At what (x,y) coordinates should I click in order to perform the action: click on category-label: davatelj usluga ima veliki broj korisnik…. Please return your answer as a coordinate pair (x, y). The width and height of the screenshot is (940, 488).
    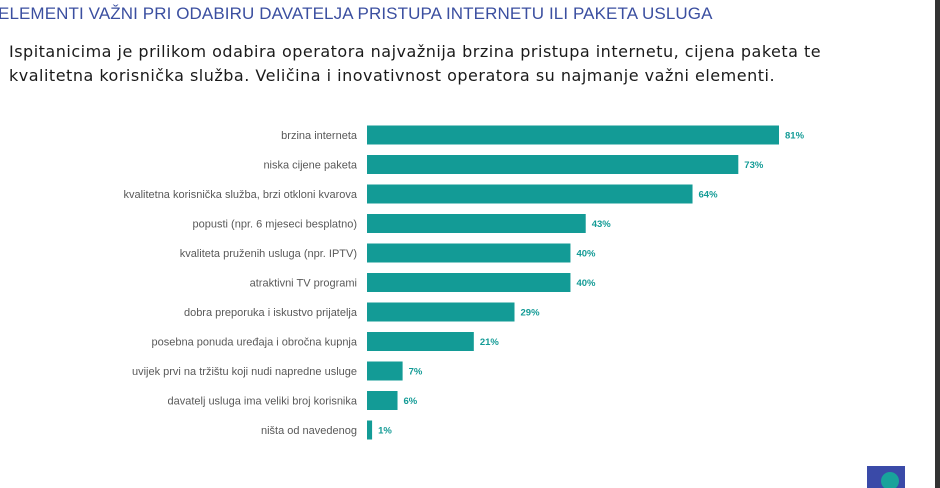
    Looking at the image, I should click on (262, 402).